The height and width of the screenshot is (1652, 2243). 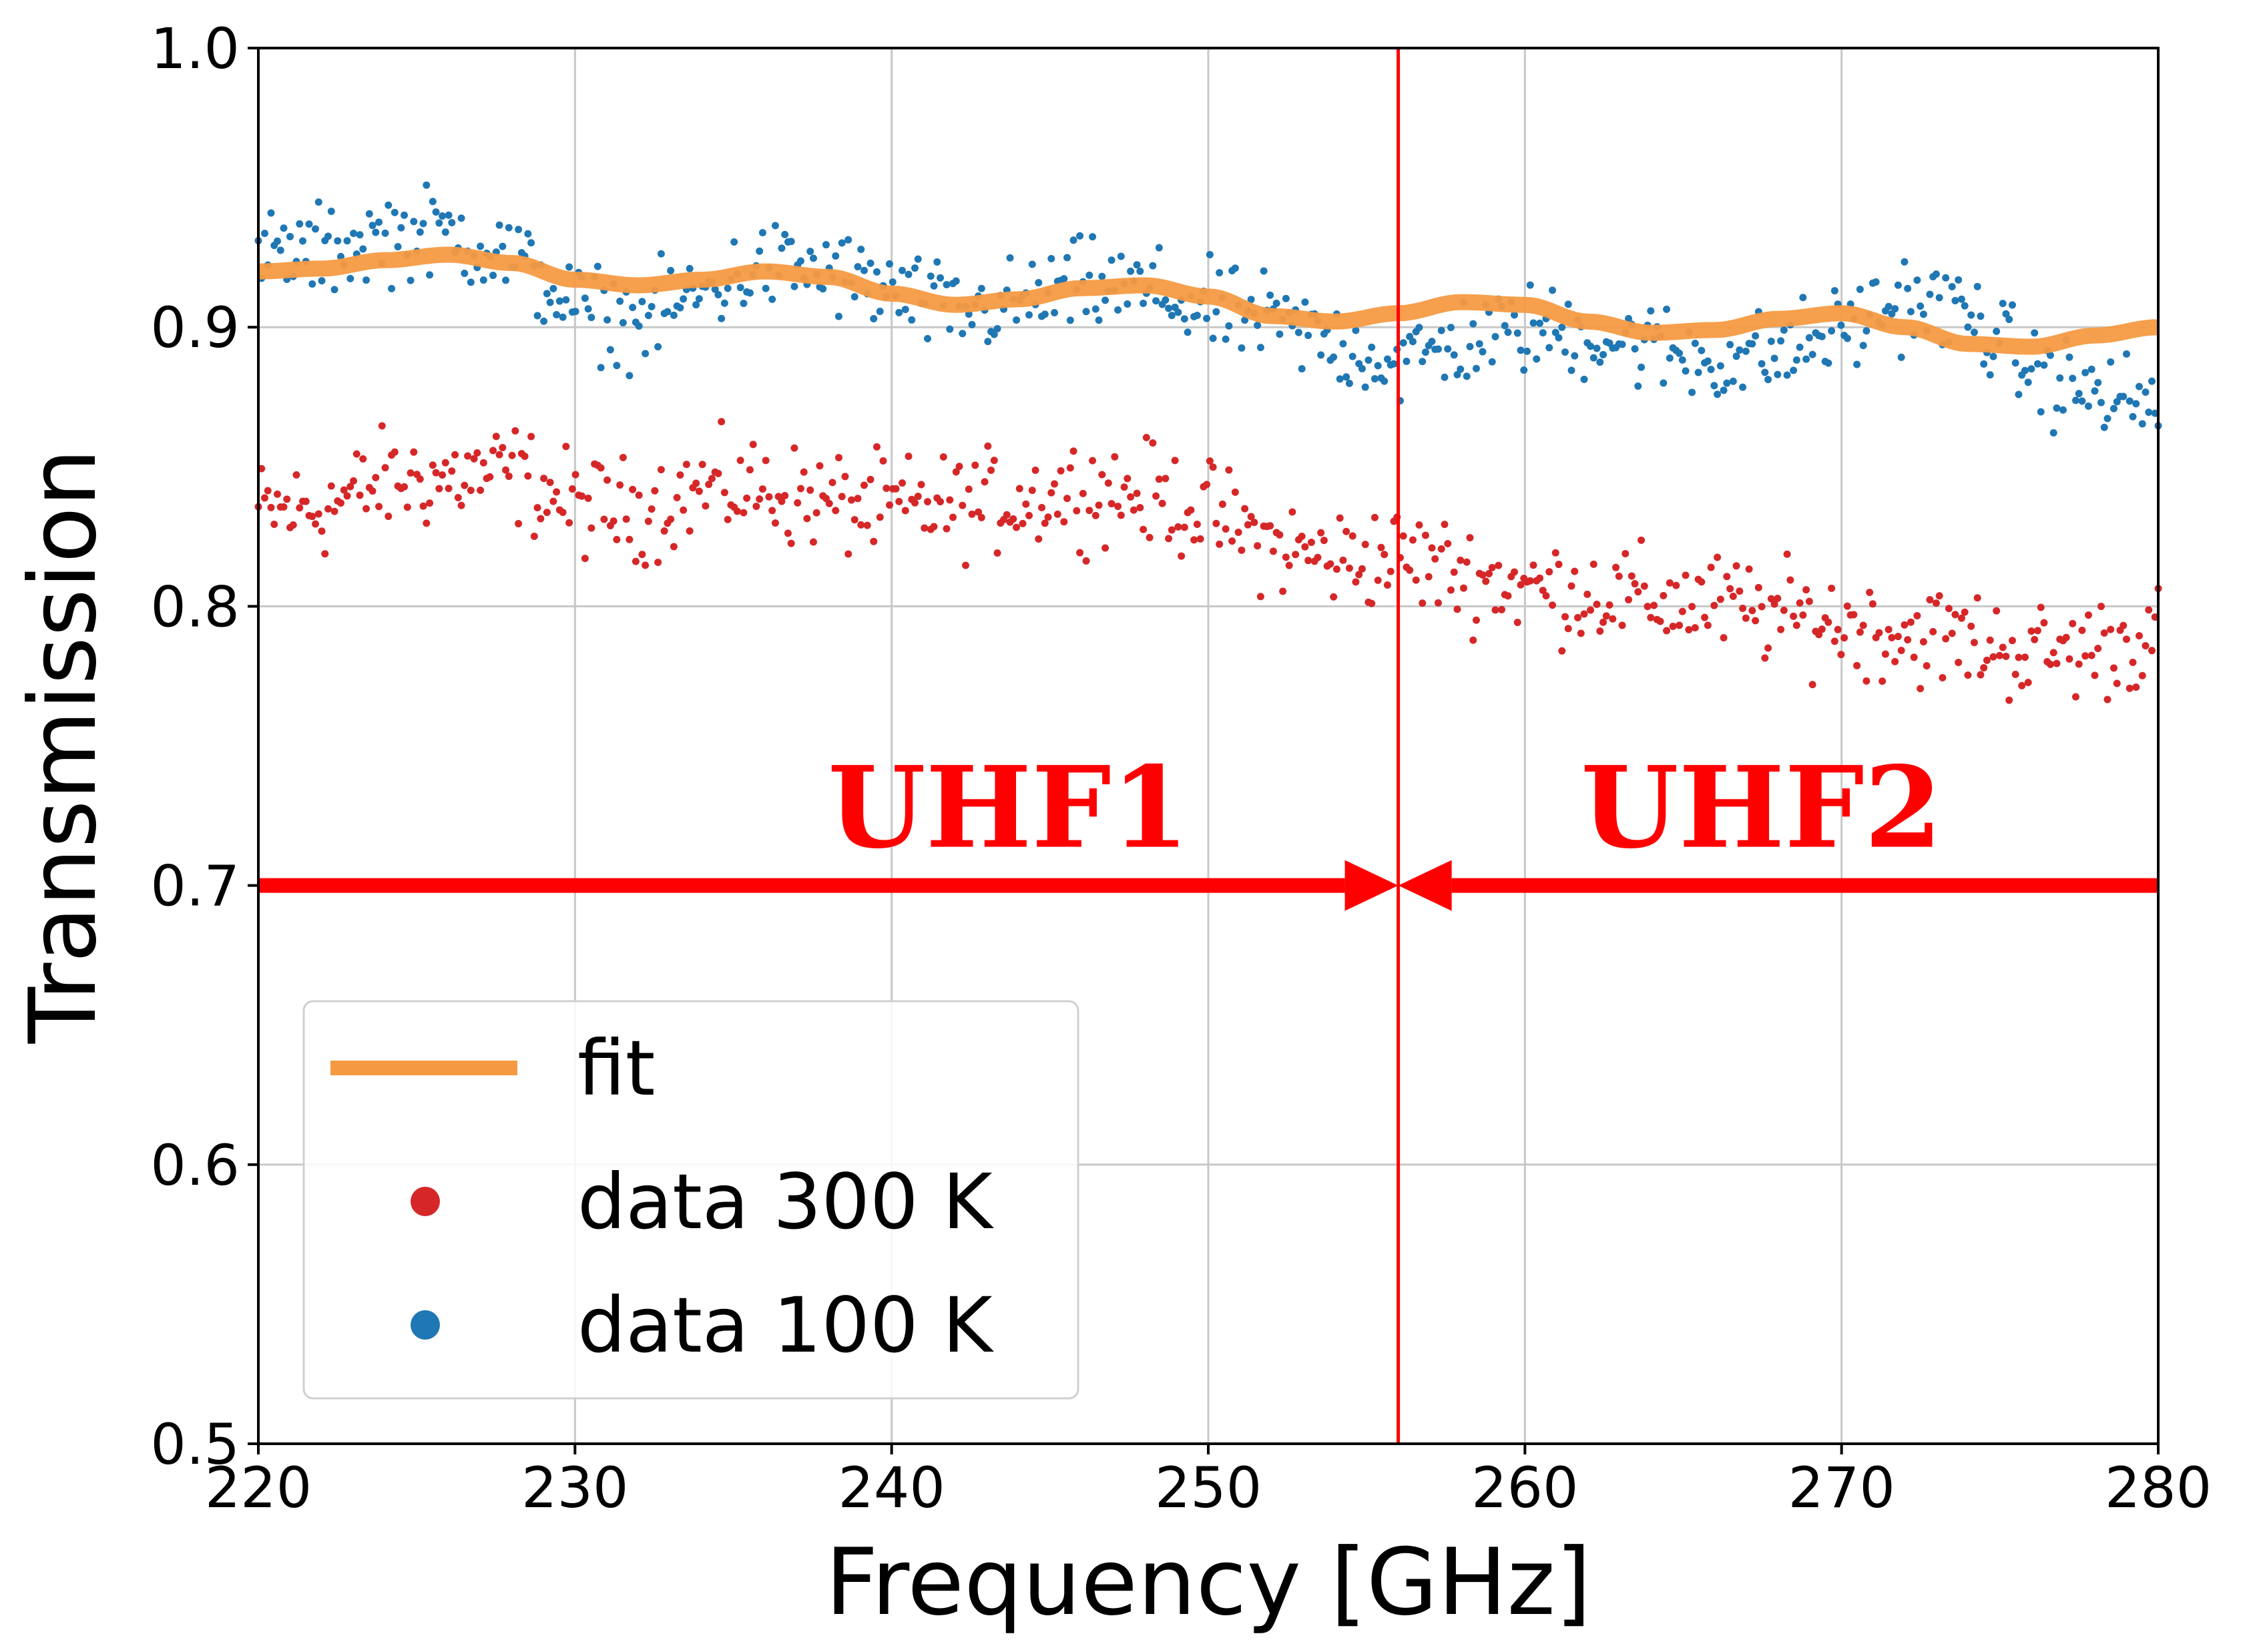 What do you see at coordinates (2158, 1488) in the screenshot?
I see `x-tick-label: 280` at bounding box center [2158, 1488].